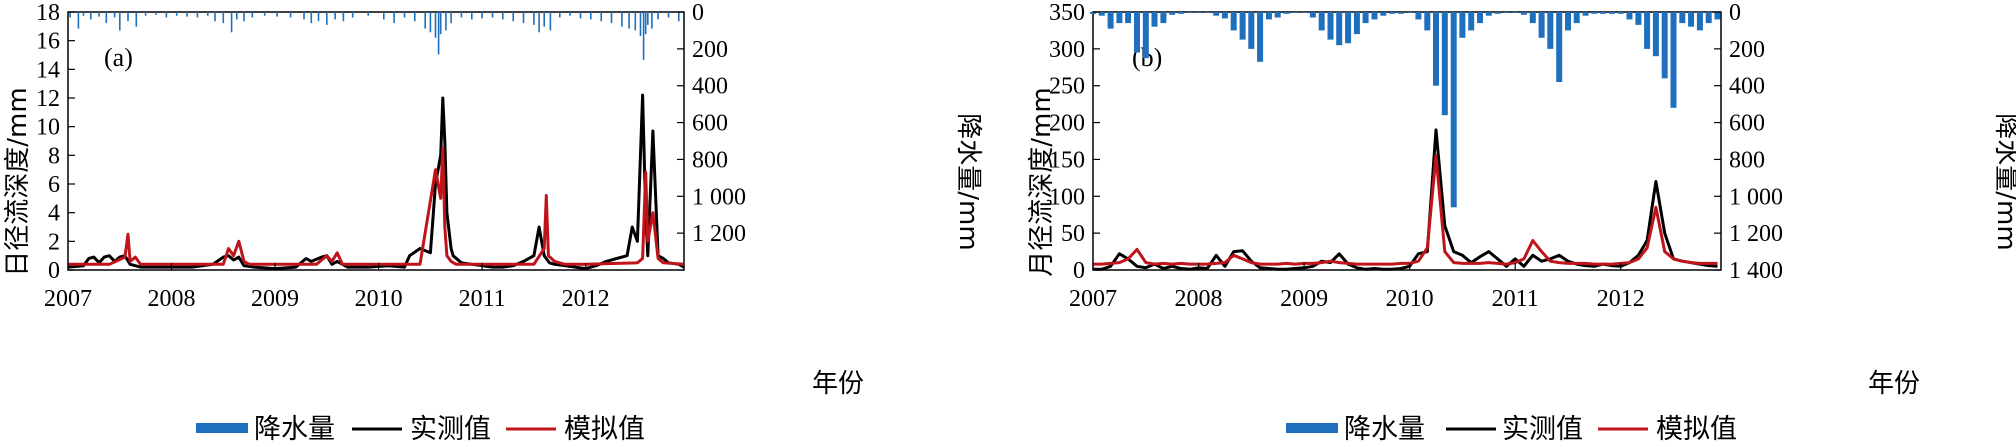  I want to click on y-tick-label: 2, so click(54, 242).